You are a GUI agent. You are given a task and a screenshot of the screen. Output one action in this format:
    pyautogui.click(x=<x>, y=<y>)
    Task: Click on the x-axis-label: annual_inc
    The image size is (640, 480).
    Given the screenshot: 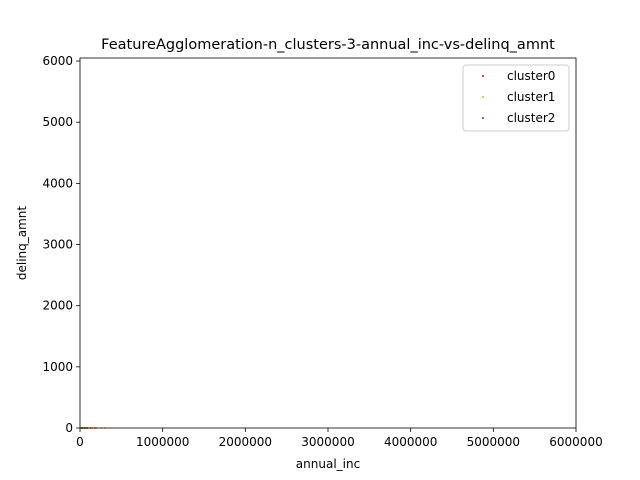 What is the action you would take?
    pyautogui.click(x=328, y=464)
    